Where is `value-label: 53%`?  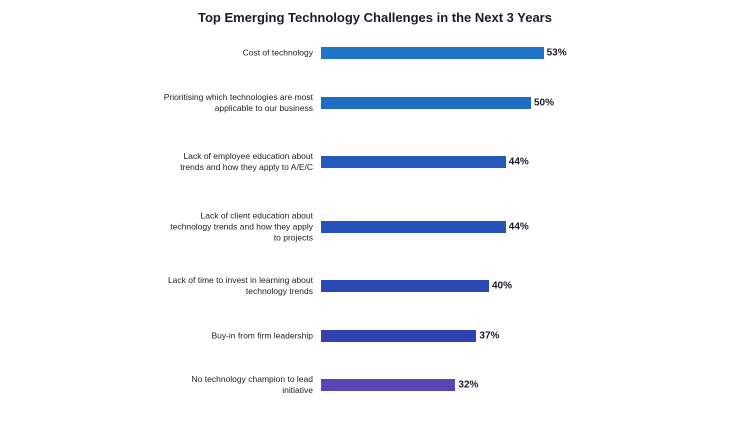
value-label: 53% is located at coordinates (556, 53).